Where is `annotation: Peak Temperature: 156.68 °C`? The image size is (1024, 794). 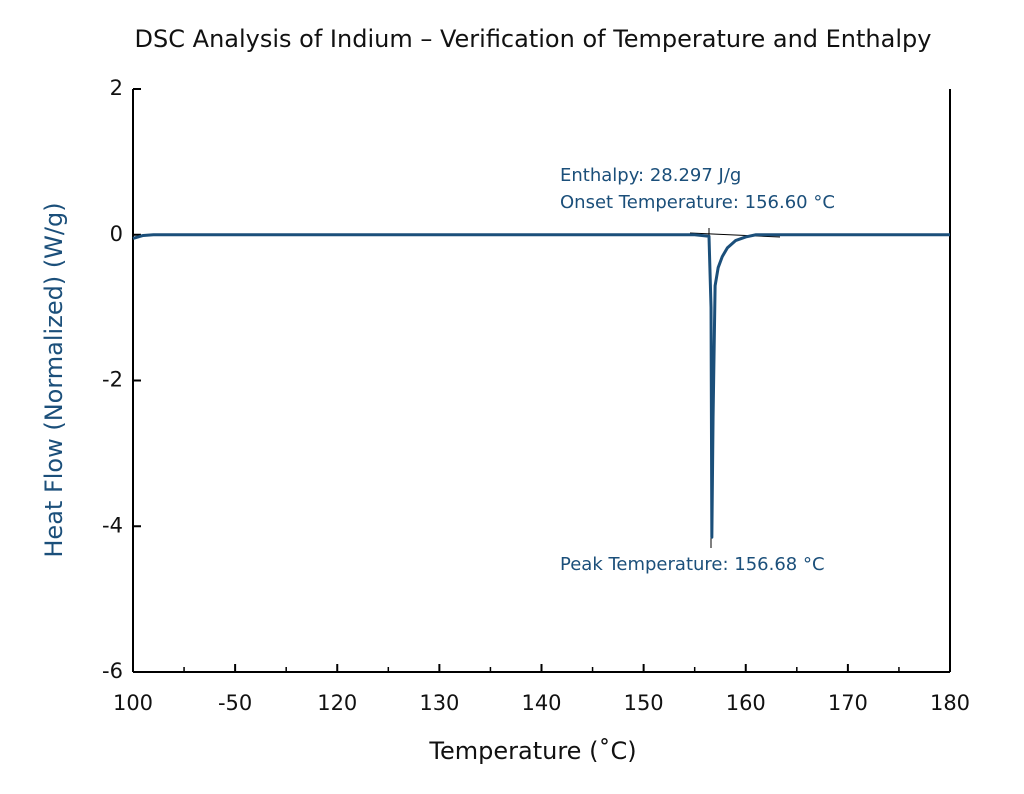
annotation: Peak Temperature: 156.68 °C is located at coordinates (692, 564).